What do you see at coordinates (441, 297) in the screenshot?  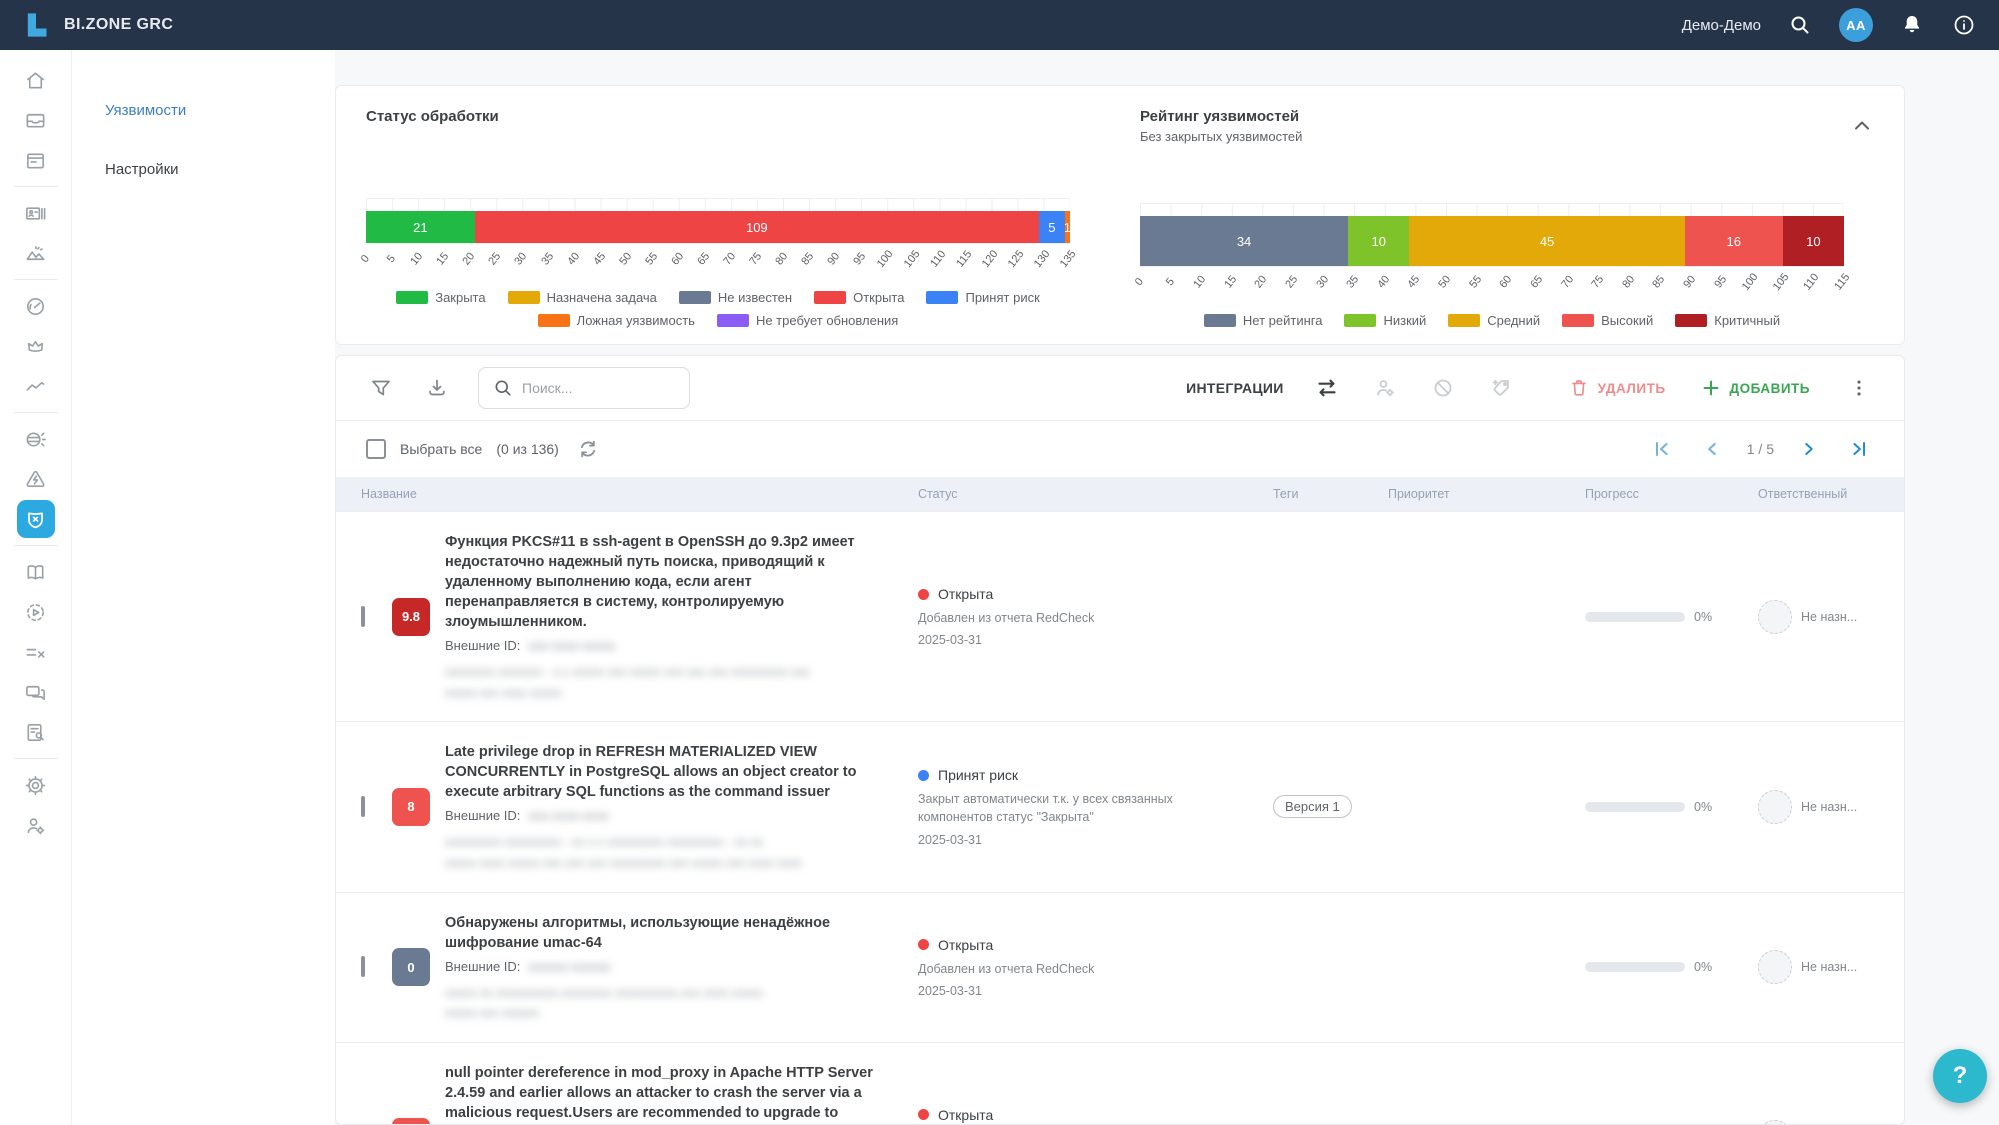 I see `legend-item: Закрыта` at bounding box center [441, 297].